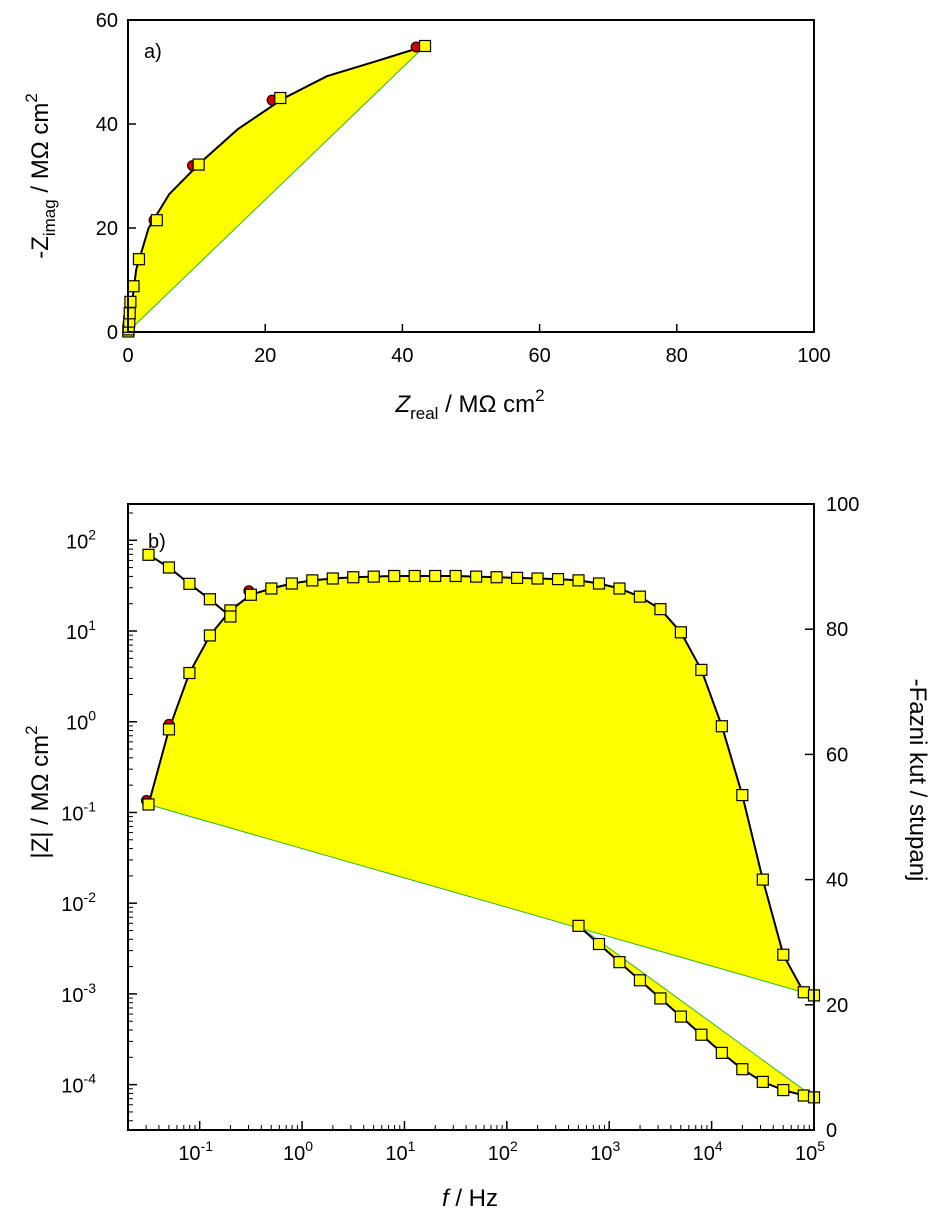 The image size is (931, 1225). I want to click on nyquist-x-axis-title: Zreal / MΩ cm2, so click(469, 404).